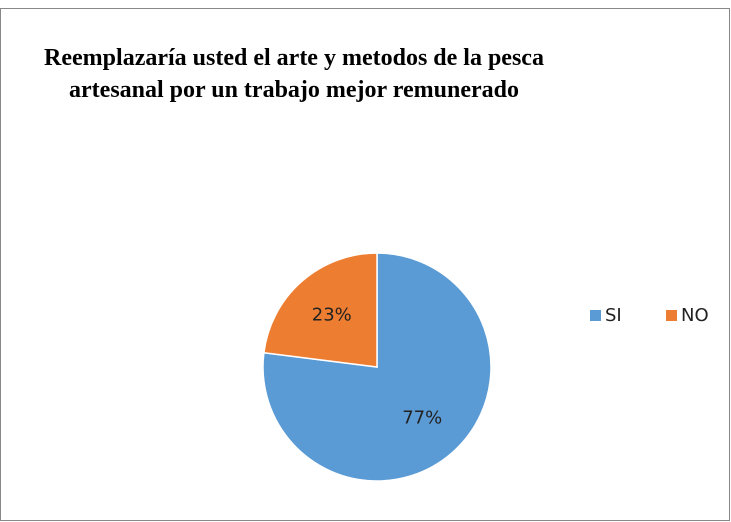 The image size is (731, 522). What do you see at coordinates (422, 417) in the screenshot?
I see `data-label: 77%` at bounding box center [422, 417].